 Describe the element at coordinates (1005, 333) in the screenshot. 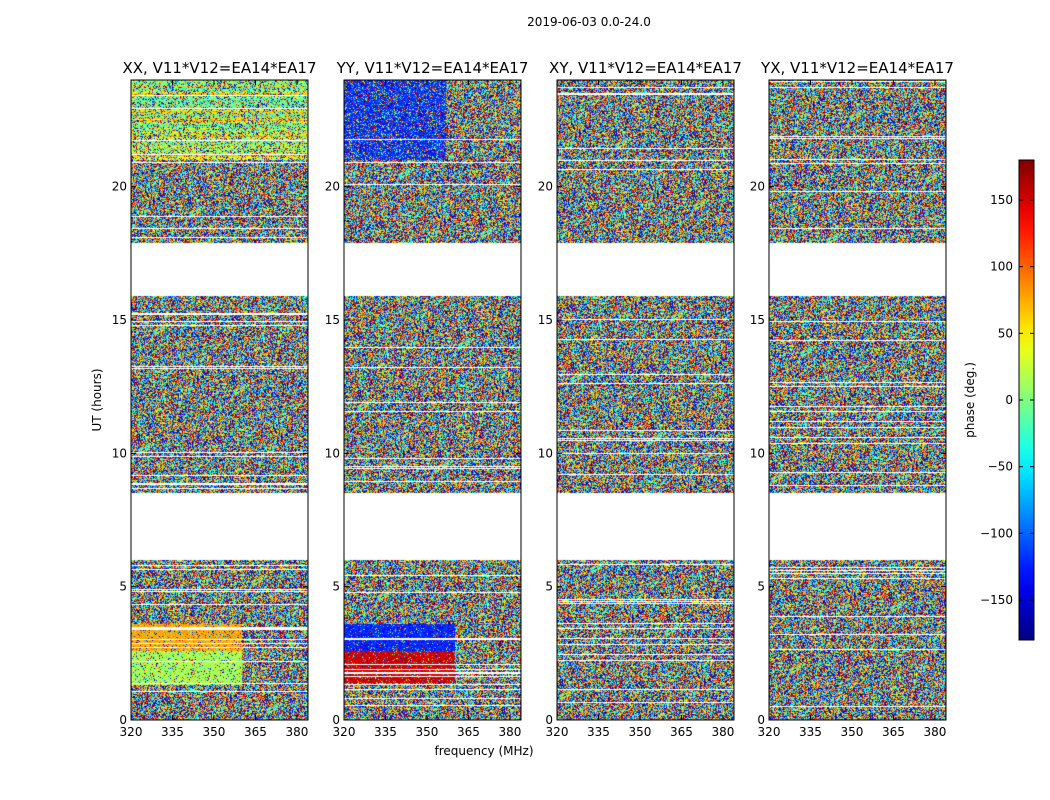

I see `colorbar-tick-label: 50` at that location.